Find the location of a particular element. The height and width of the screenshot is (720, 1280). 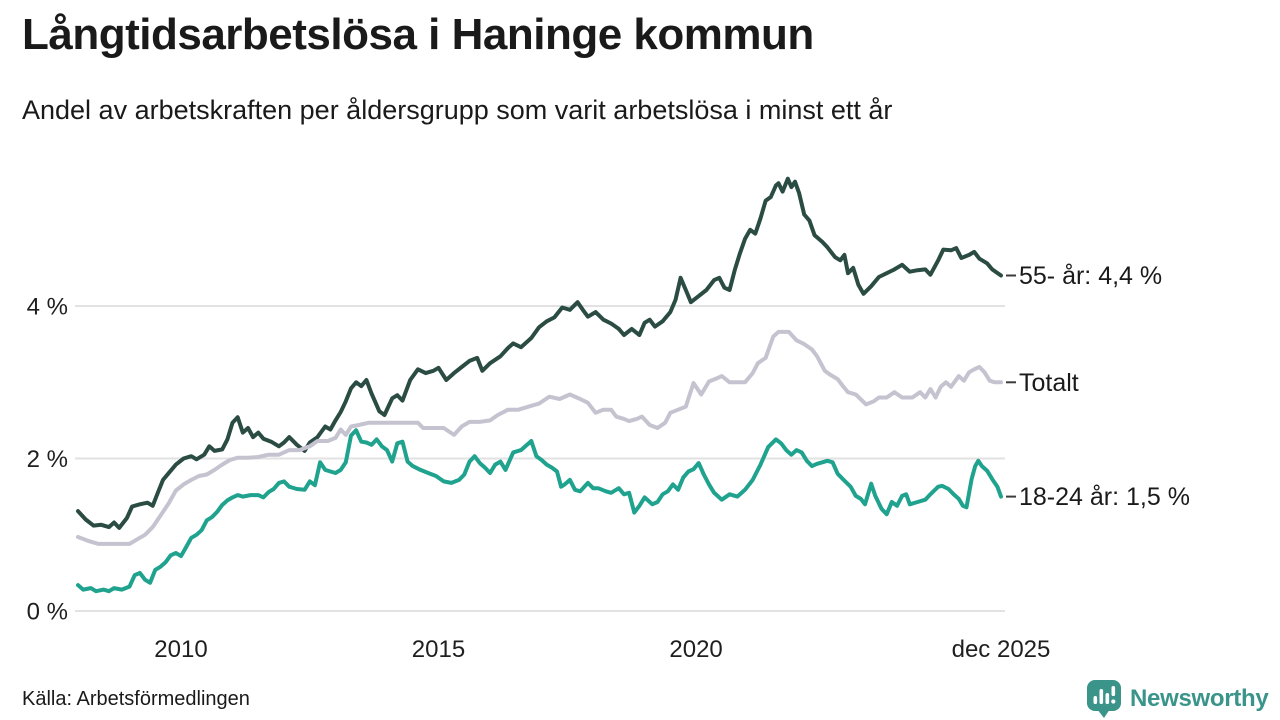

y-tick-label: 4 % is located at coordinates (47, 307).